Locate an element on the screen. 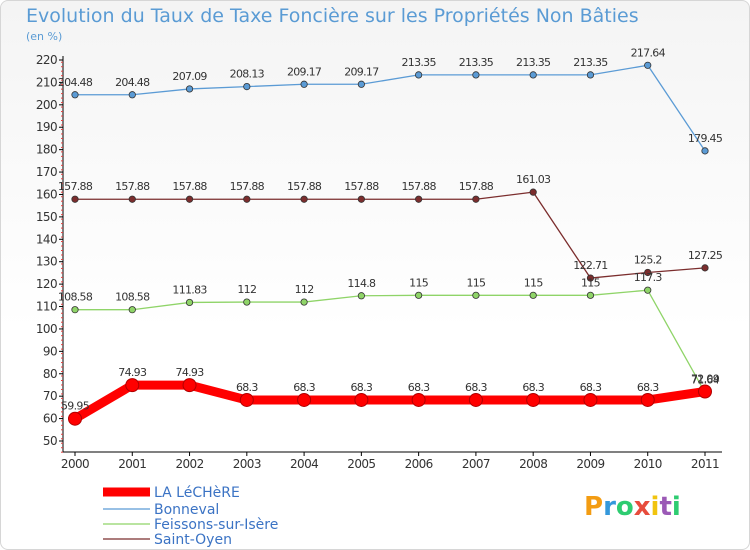 The height and width of the screenshot is (550, 750). data-label: 161.03 is located at coordinates (533, 179).